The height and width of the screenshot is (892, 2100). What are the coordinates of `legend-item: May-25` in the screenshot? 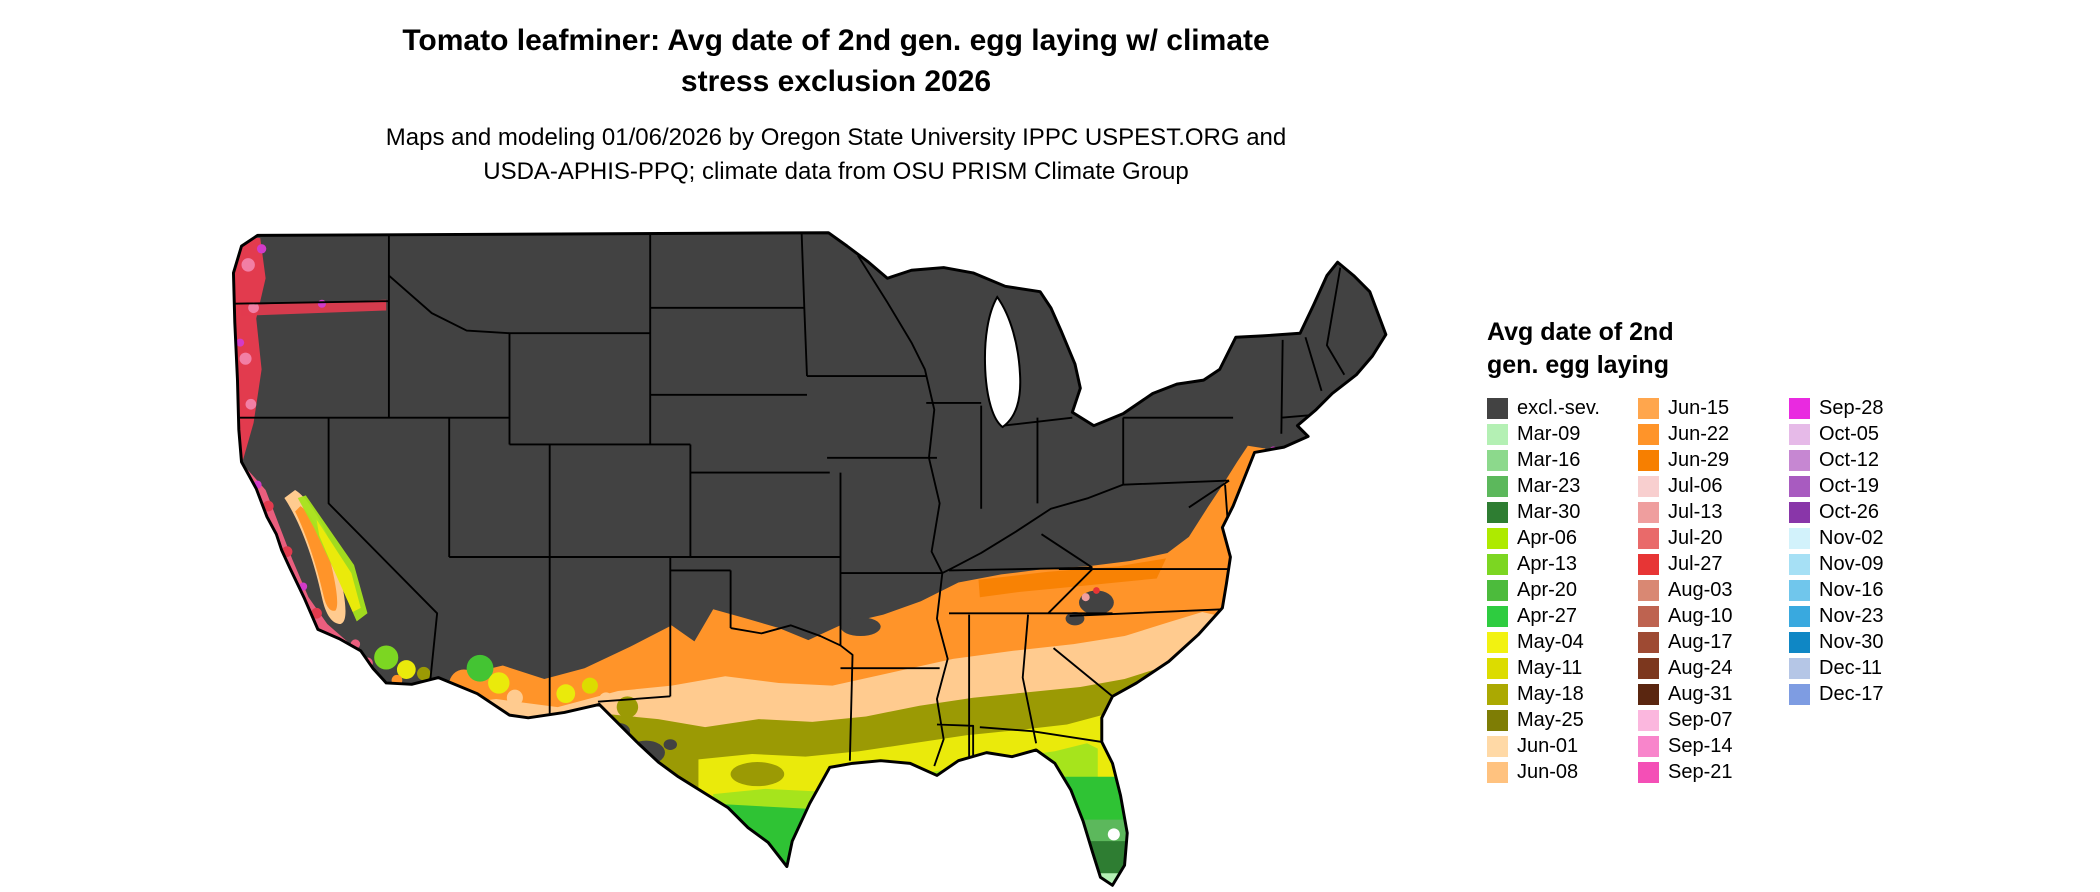 It's located at (1562, 720).